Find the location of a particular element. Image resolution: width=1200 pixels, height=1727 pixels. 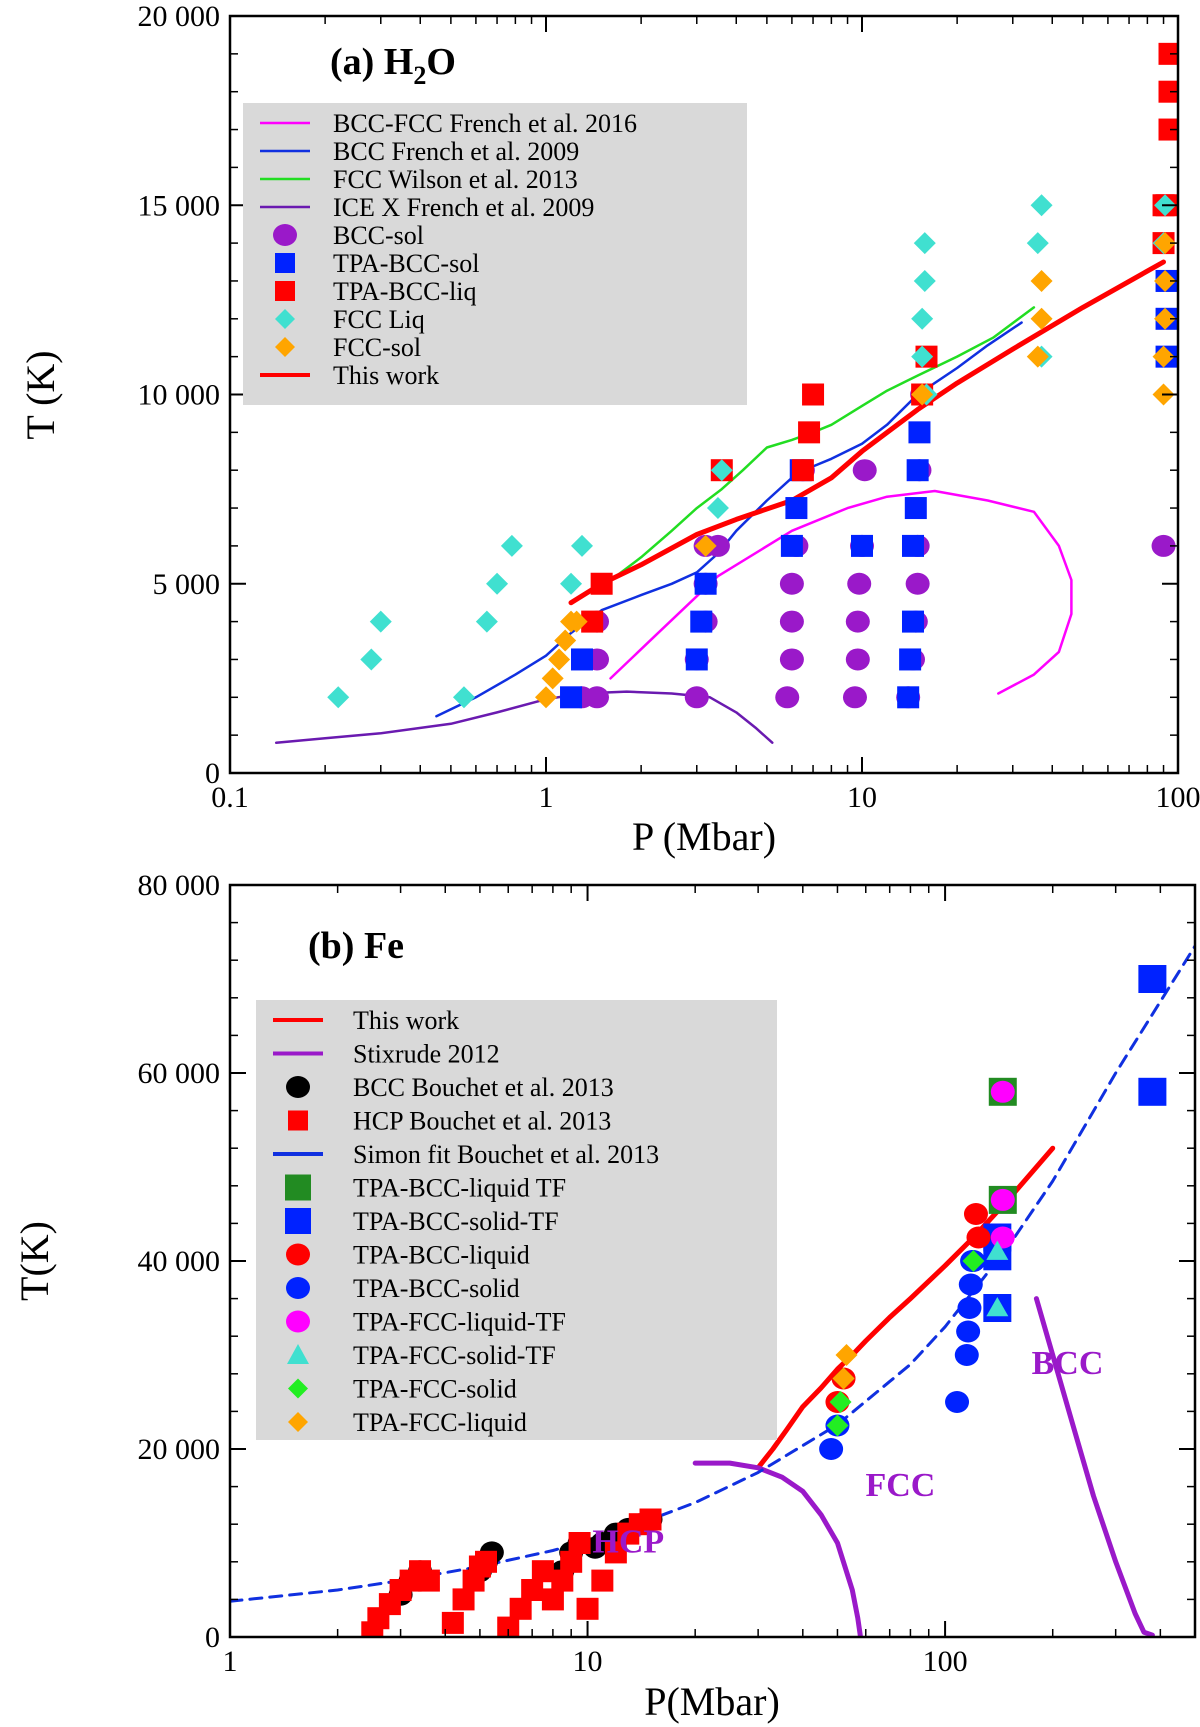

legend-label-fcc-sol: FCC-sol is located at coordinates (377, 347).